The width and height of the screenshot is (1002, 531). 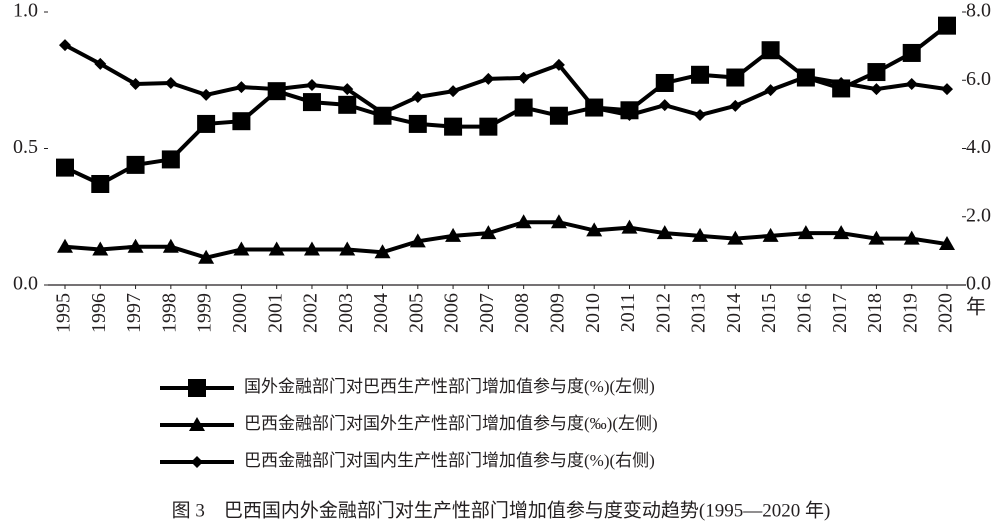 I want to click on x-tick-label: 2019, so click(x=910, y=313).